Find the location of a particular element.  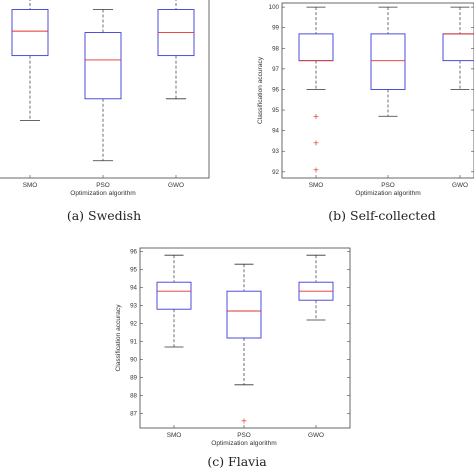

box-pso: + is located at coordinates (244, 344).